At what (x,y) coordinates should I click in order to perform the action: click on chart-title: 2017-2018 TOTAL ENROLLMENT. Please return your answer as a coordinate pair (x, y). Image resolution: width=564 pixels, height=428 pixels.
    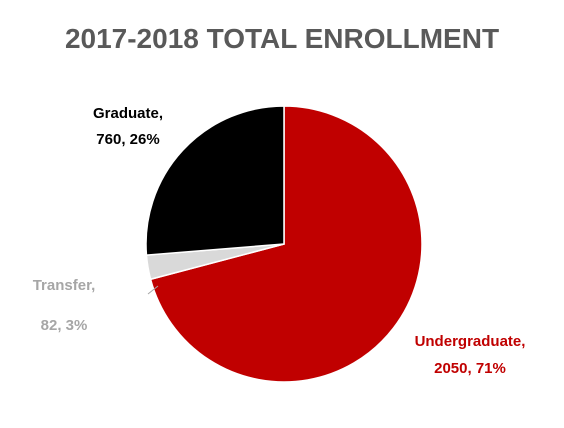
    Looking at the image, I should click on (282, 38).